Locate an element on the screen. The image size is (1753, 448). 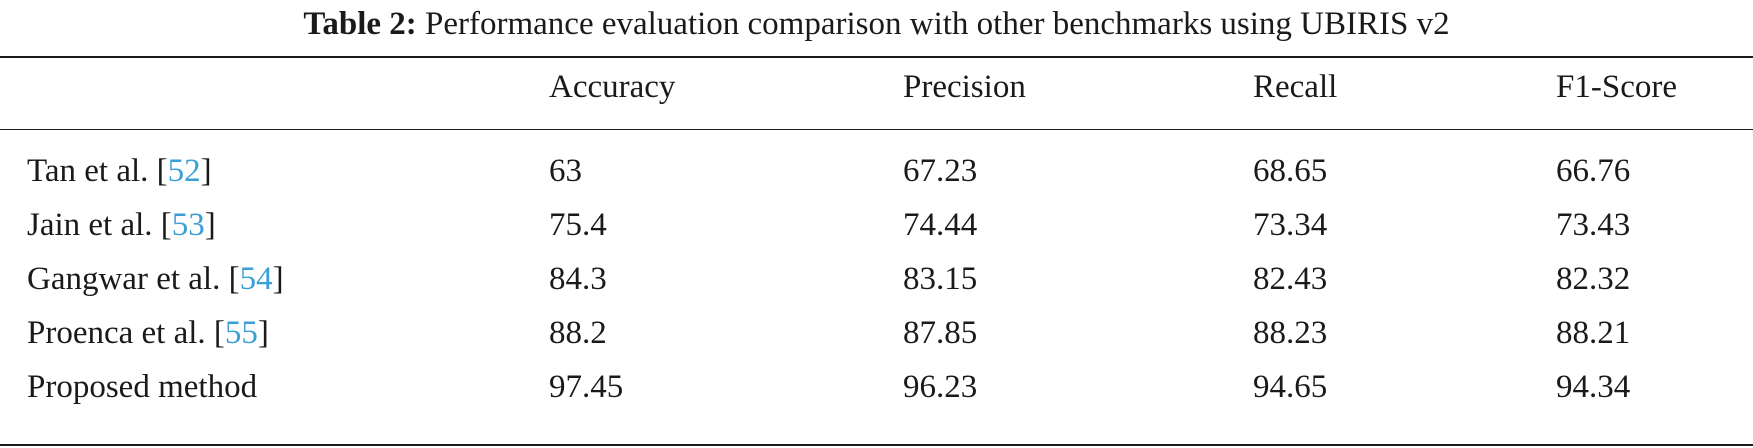
precision-value: 74.44 is located at coordinates (940, 225).